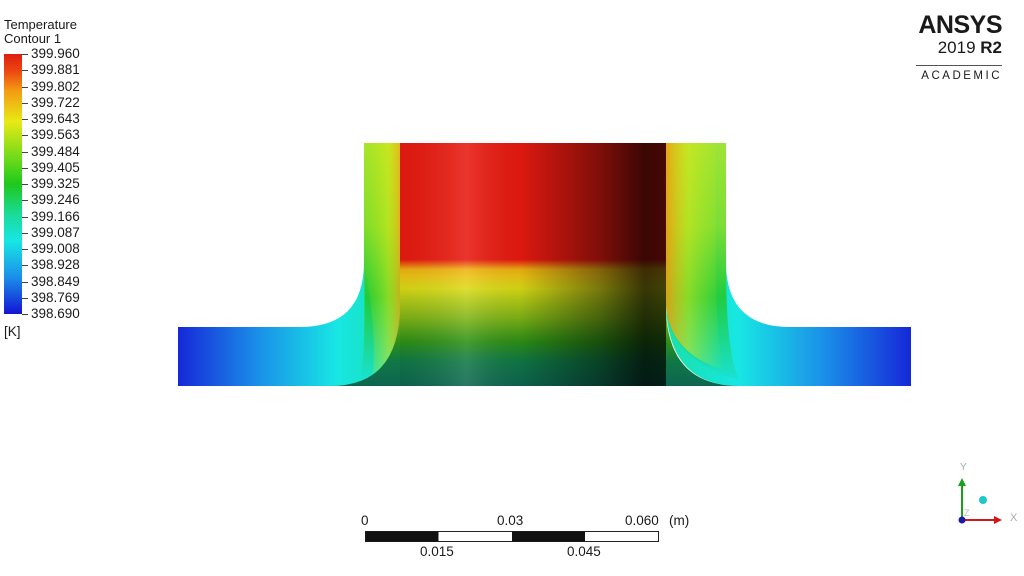 This screenshot has width=1024, height=576. Describe the element at coordinates (980, 501) in the screenshot. I see `triad-arrows` at that location.